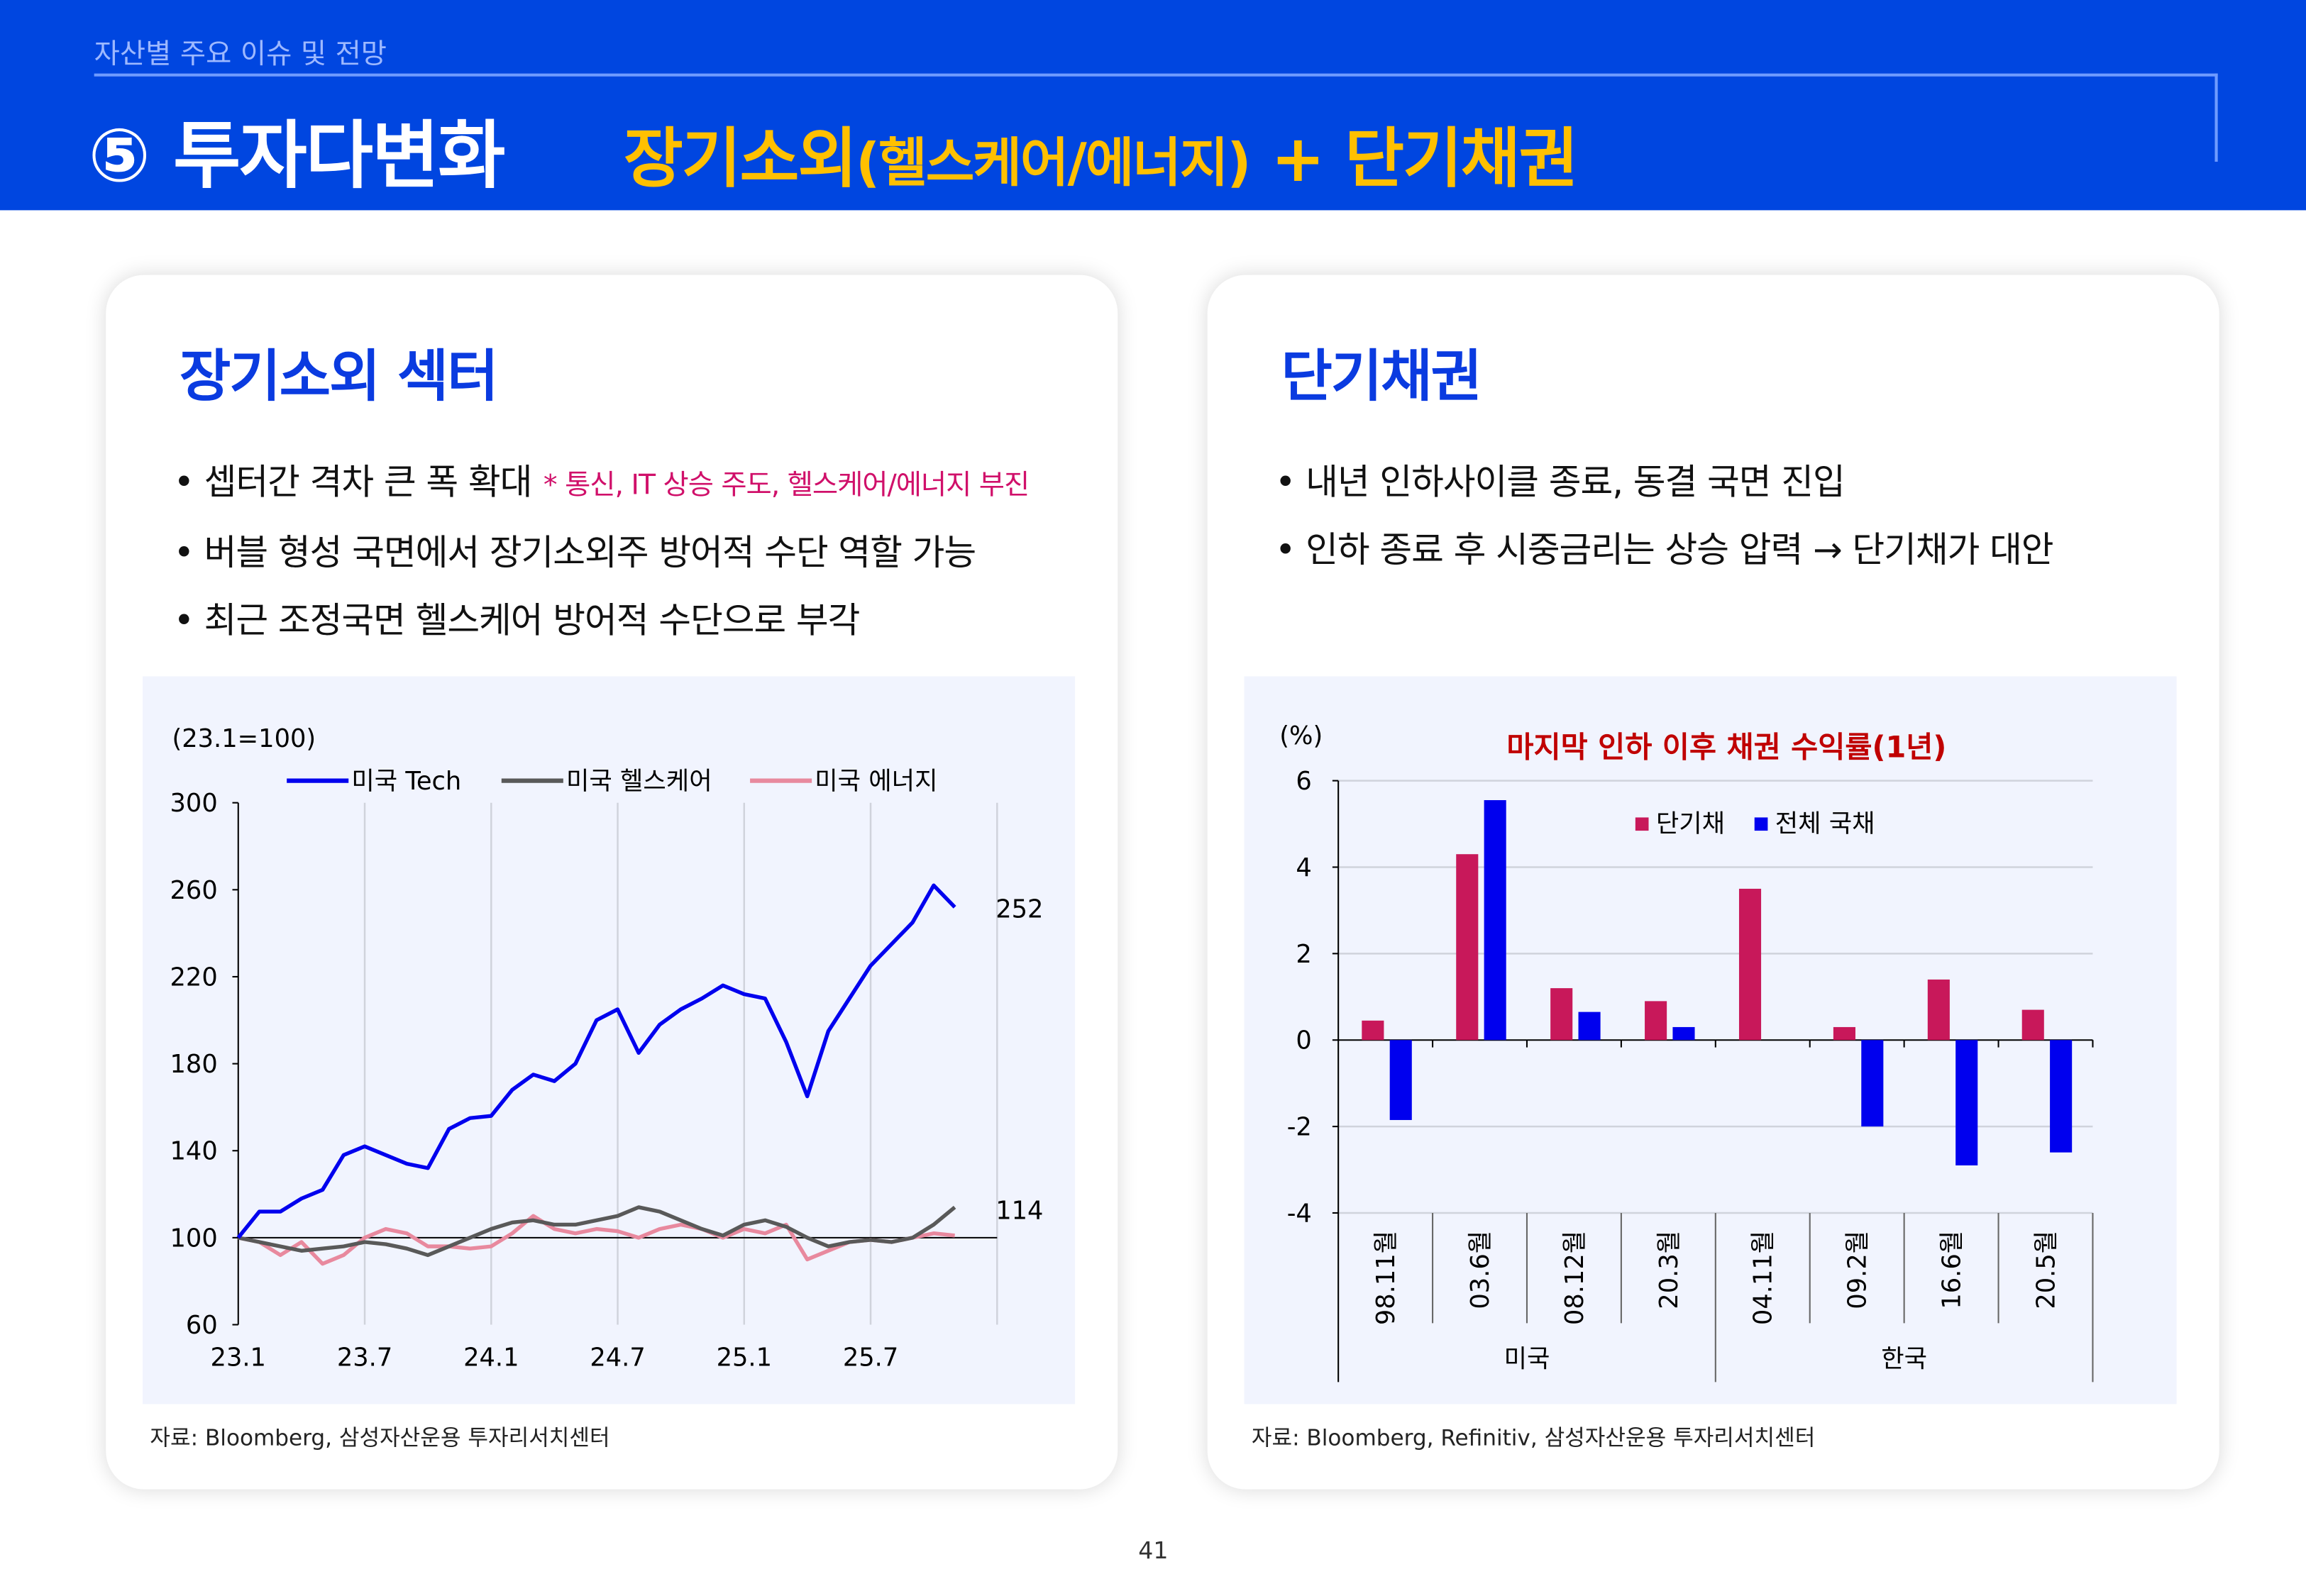 This screenshot has height=1596, width=2306. I want to click on x-category-label: 08.12월, so click(1575, 1278).